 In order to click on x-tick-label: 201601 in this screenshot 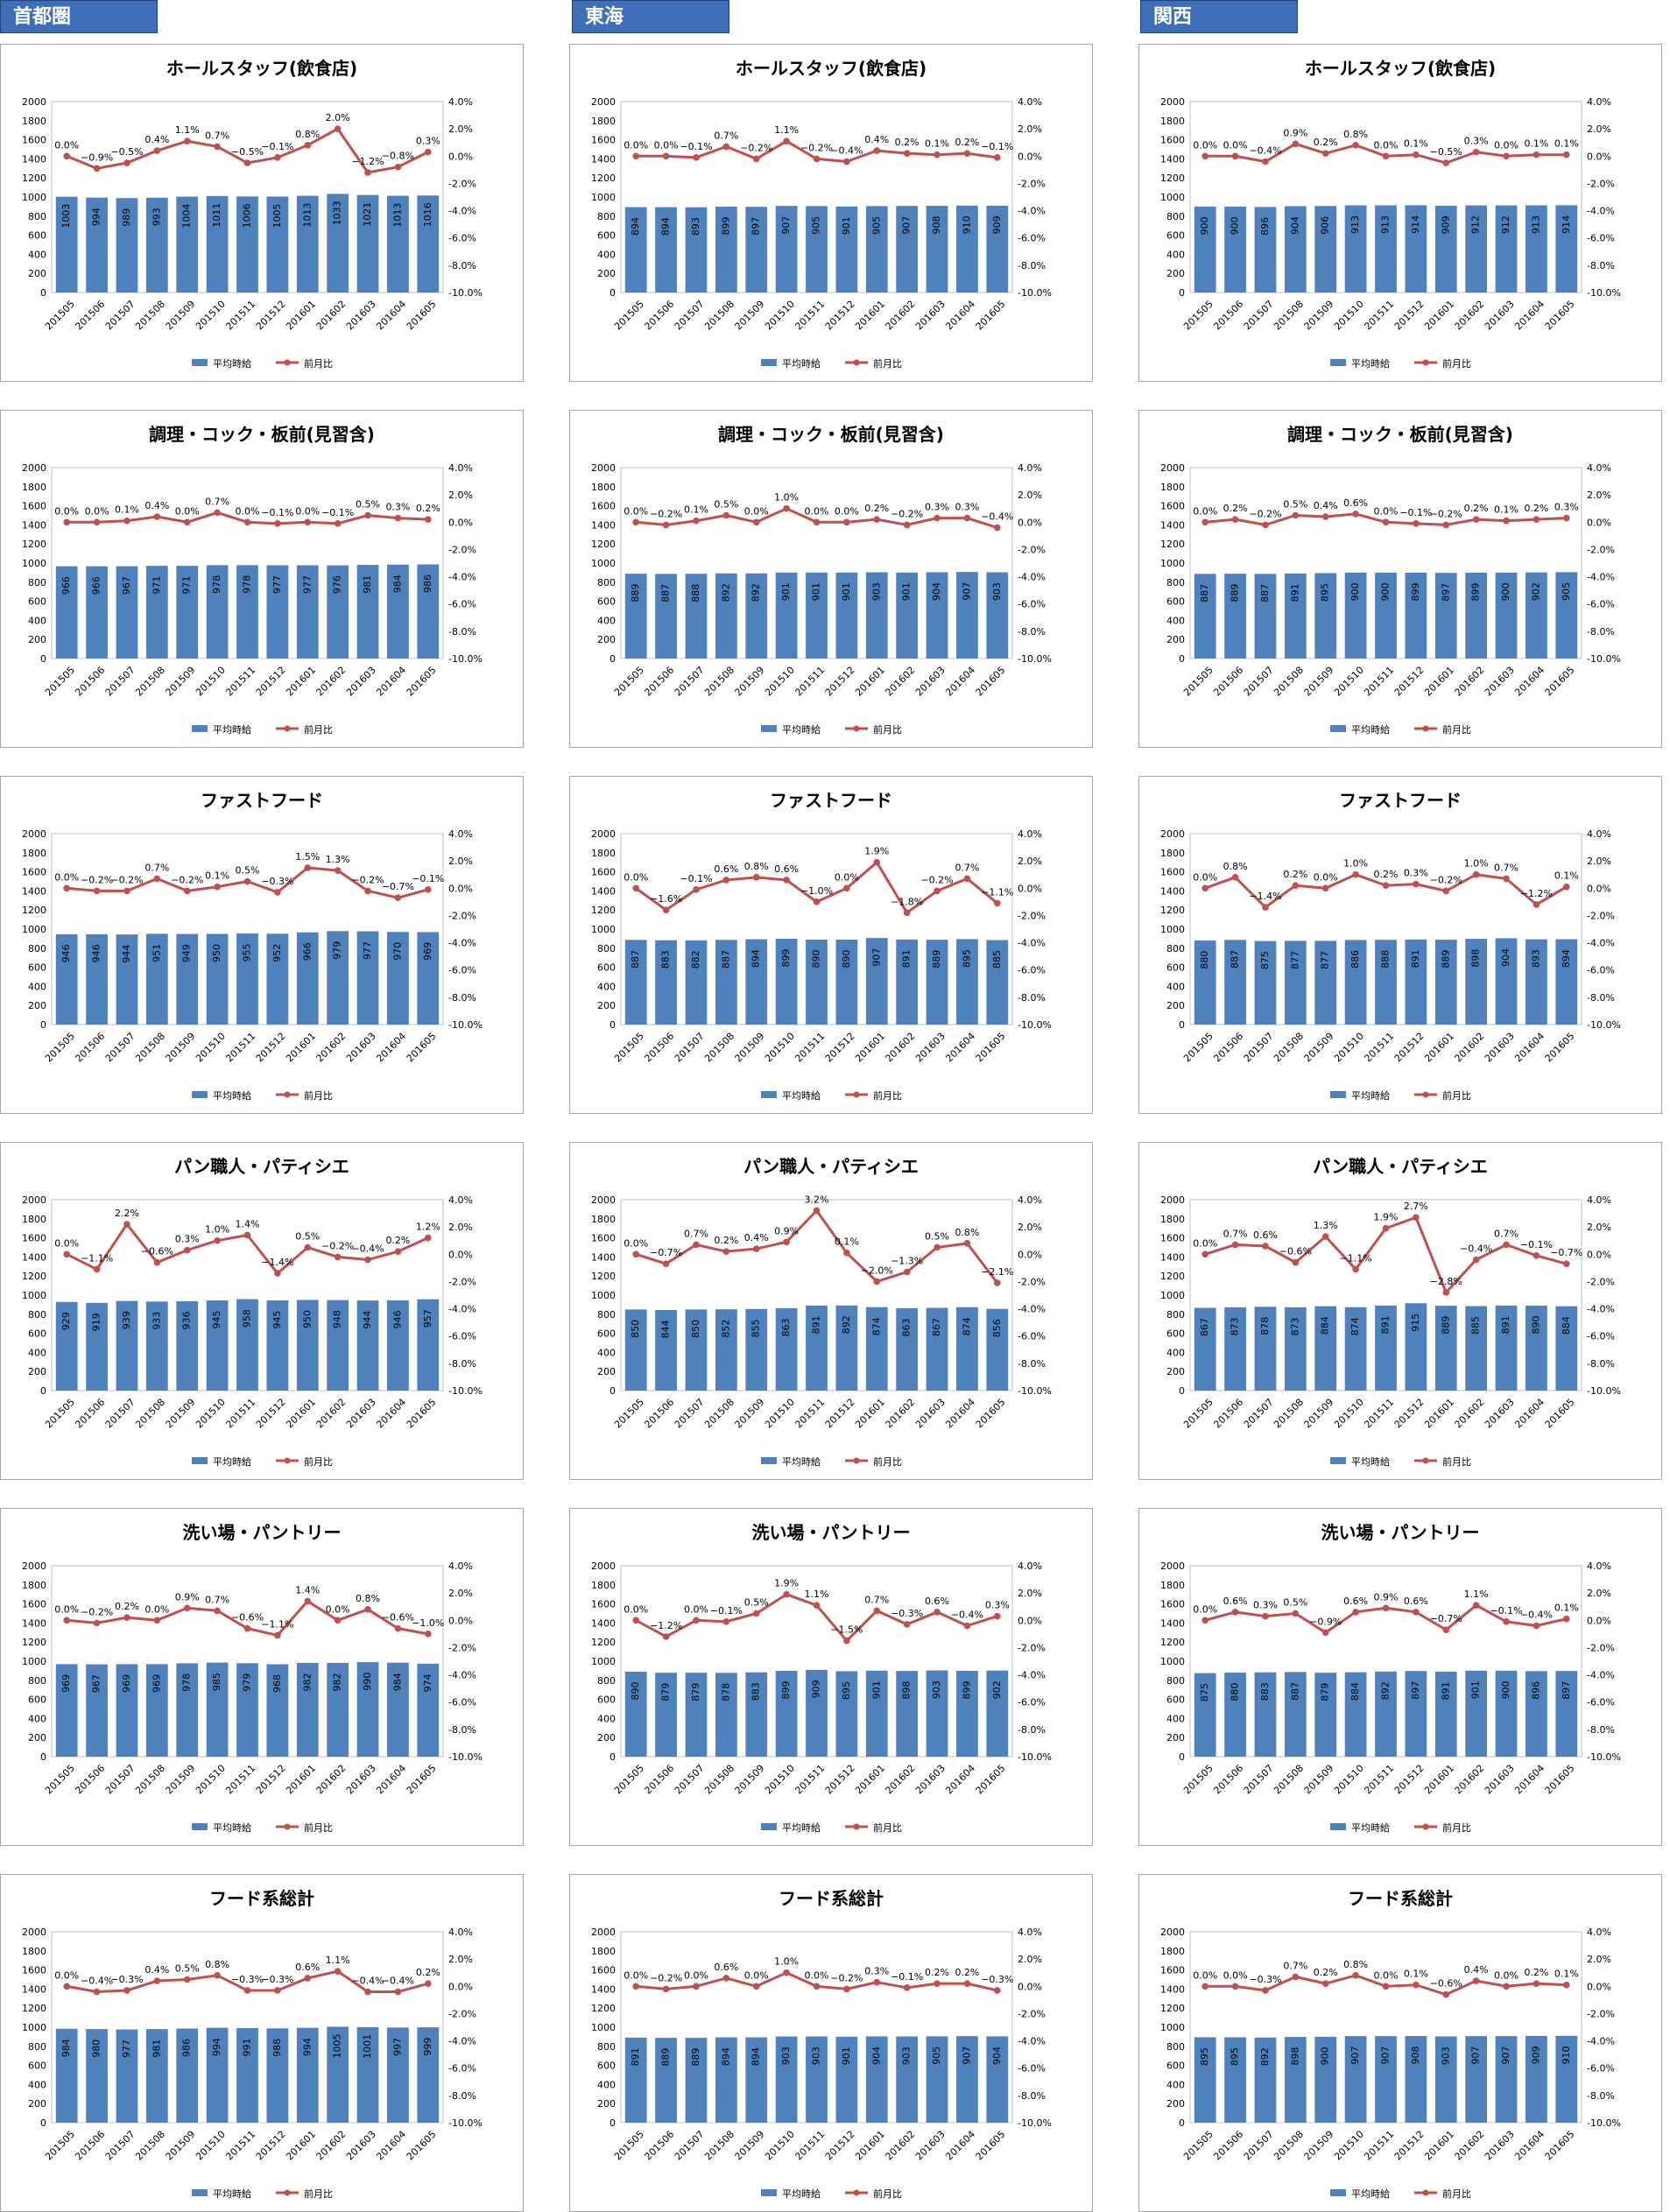, I will do `click(301, 1414)`.